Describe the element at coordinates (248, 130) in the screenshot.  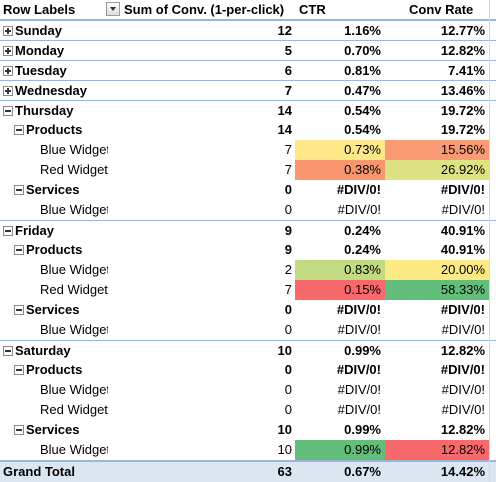
I see `category-row: Products 14 0.54% 19.72%` at that location.